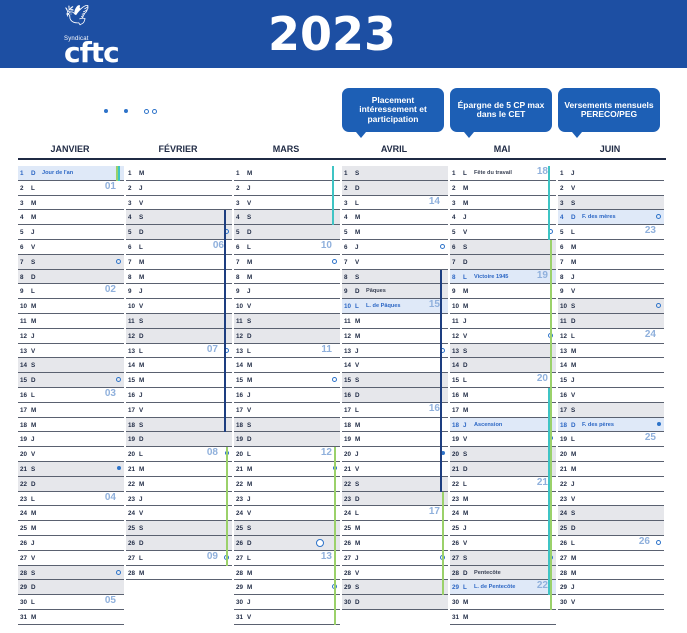 This screenshot has width=687, height=633. I want to click on day-row: 29 L L. de Pentecôte 22, so click(503, 588).